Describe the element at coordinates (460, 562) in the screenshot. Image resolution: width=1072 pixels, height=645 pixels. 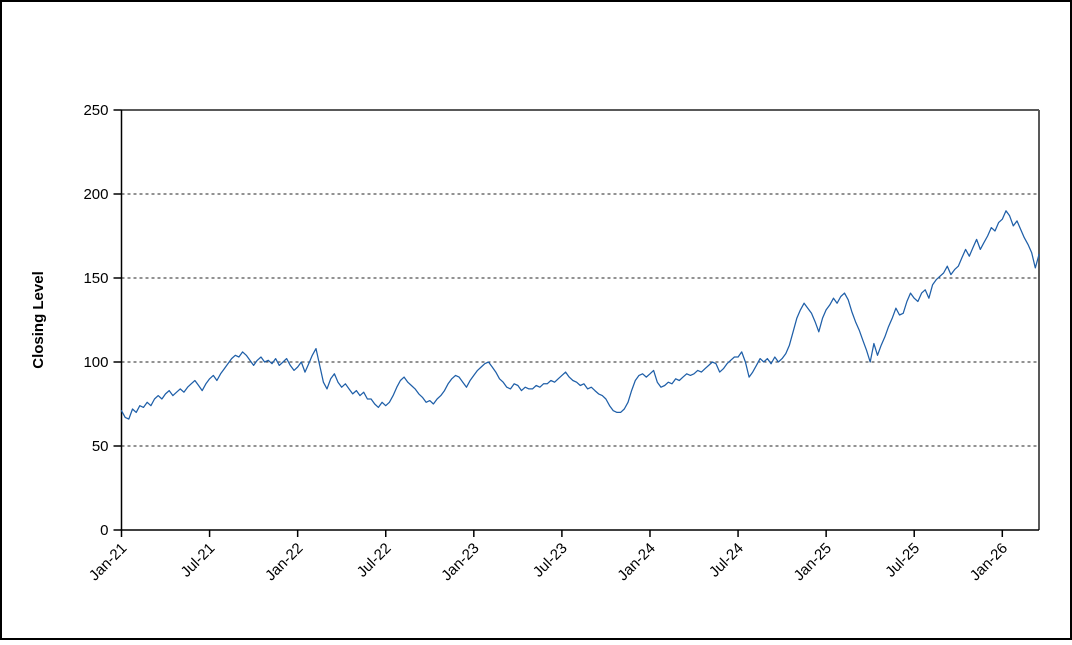
I see `x-tick-label: Jan-23` at that location.